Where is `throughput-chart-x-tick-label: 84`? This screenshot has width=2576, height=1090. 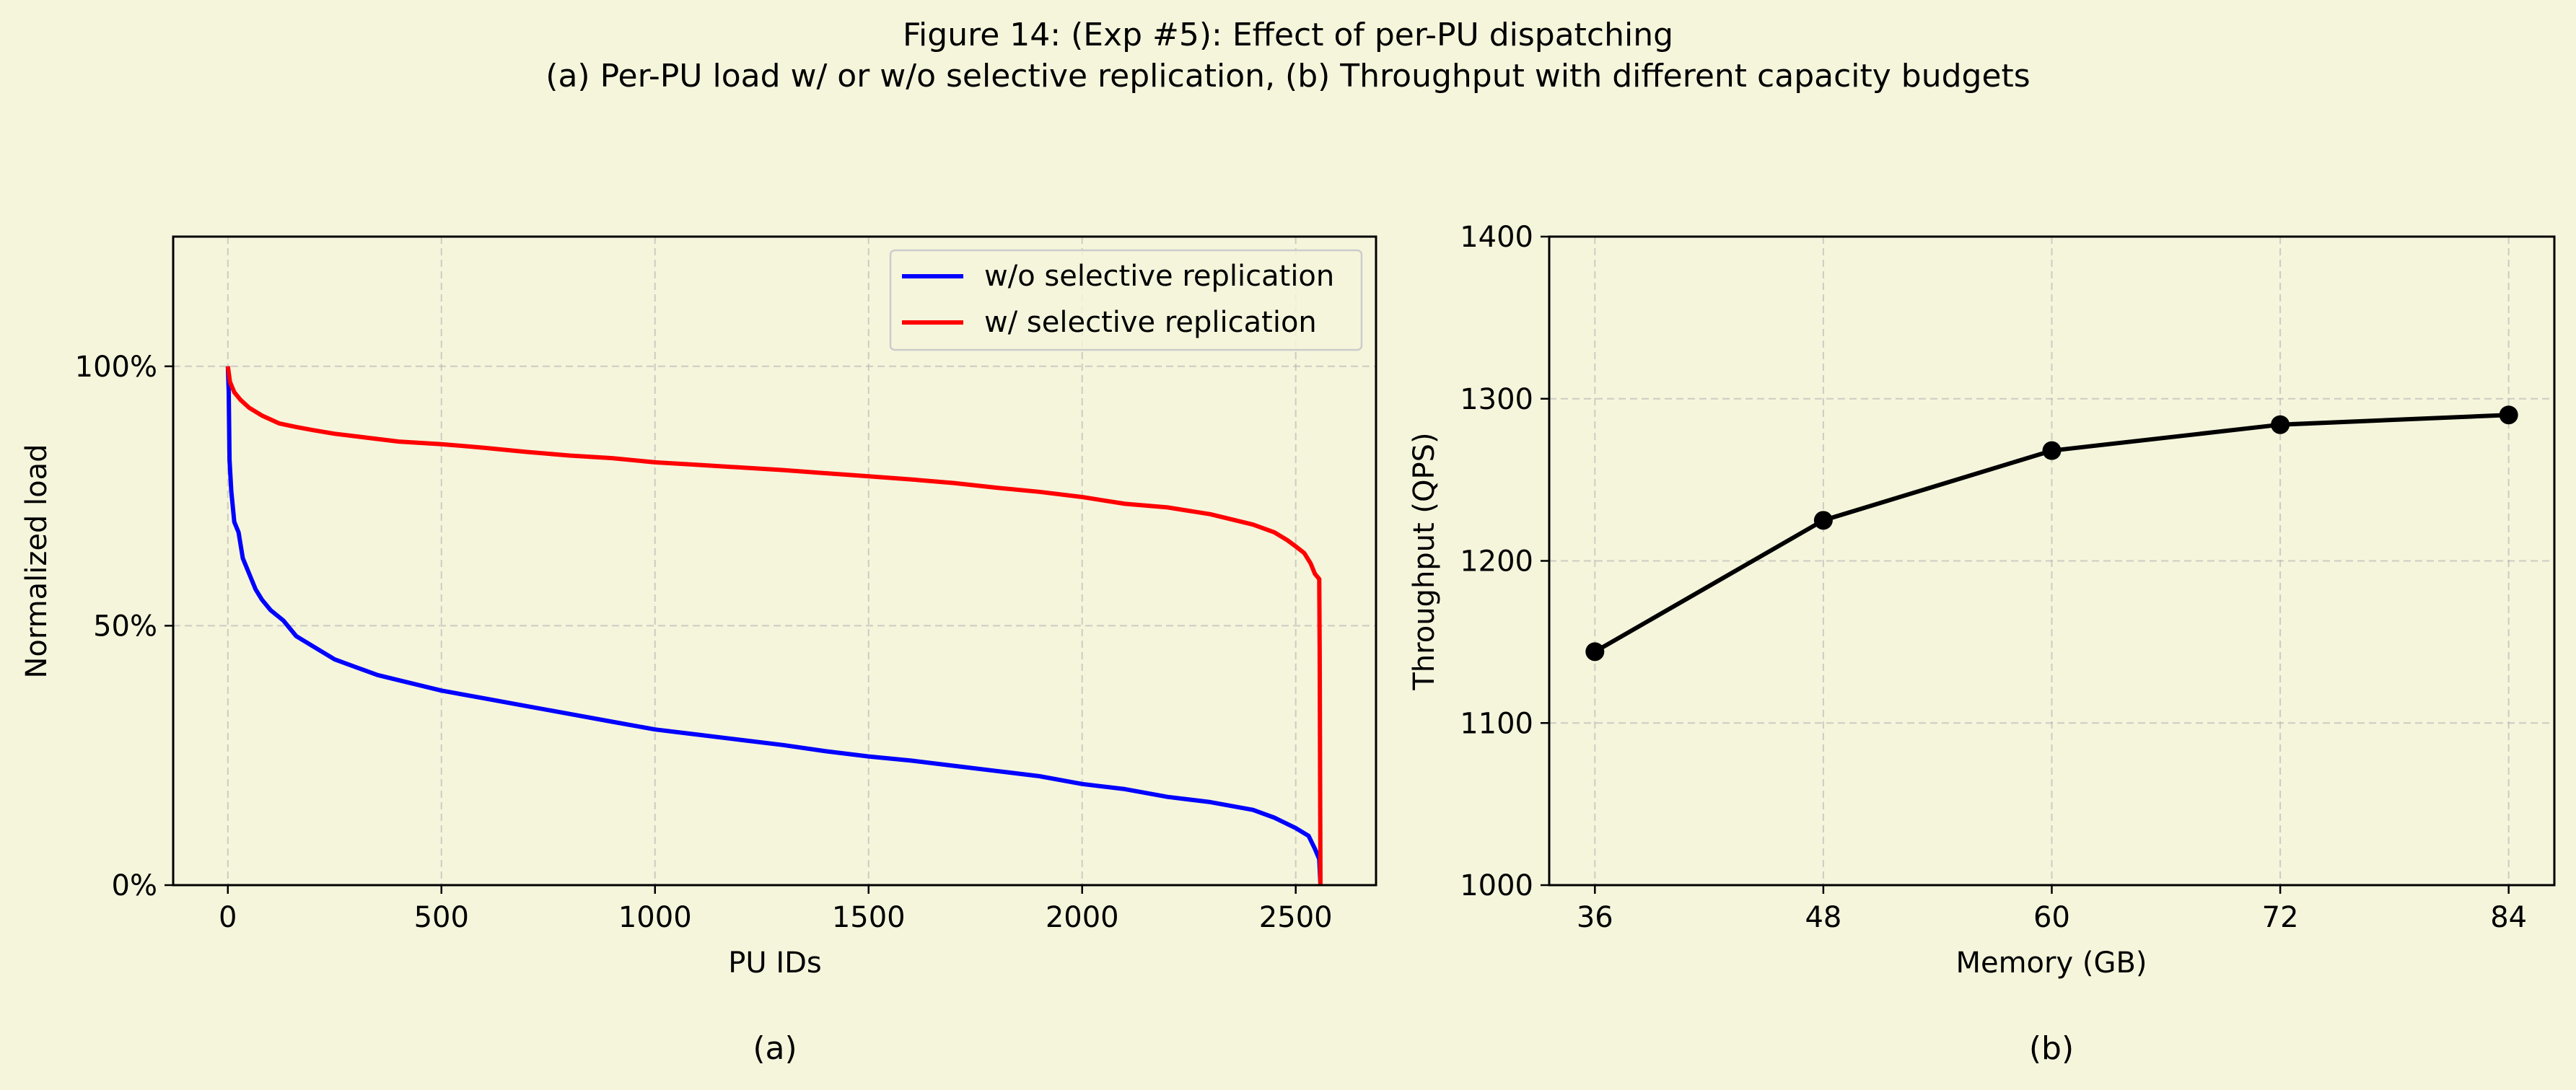
throughput-chart-x-tick-label: 84 is located at coordinates (2508, 917).